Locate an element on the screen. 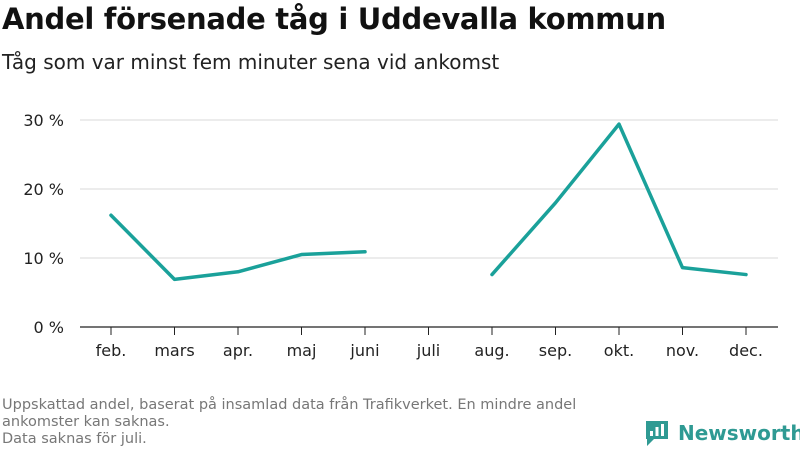  y-tick-label: 0 % is located at coordinates (49, 327).